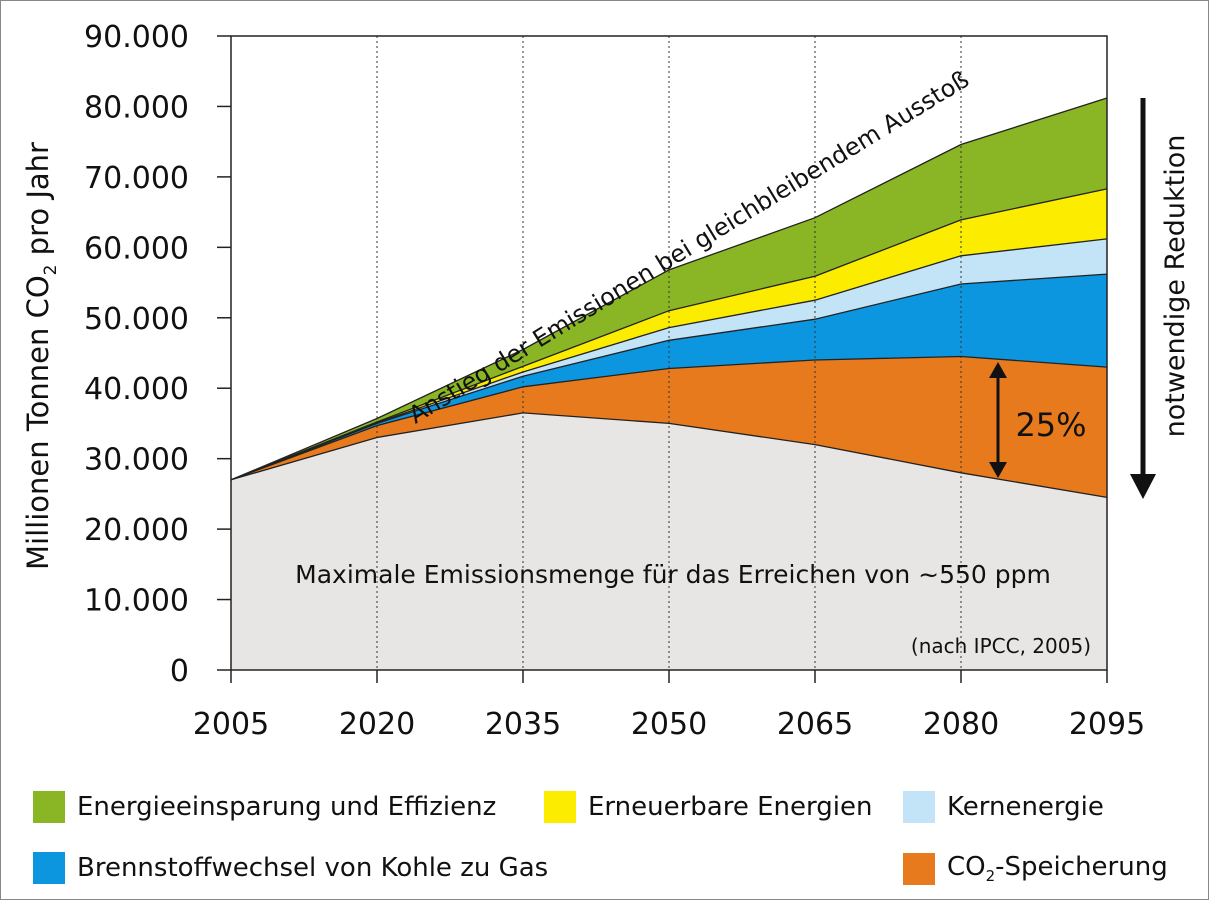 Image resolution: width=1209 pixels, height=900 pixels. What do you see at coordinates (41, 356) in the screenshot?
I see `y-axis-label: Millionen Tonnen CO2 pro Jahr` at bounding box center [41, 356].